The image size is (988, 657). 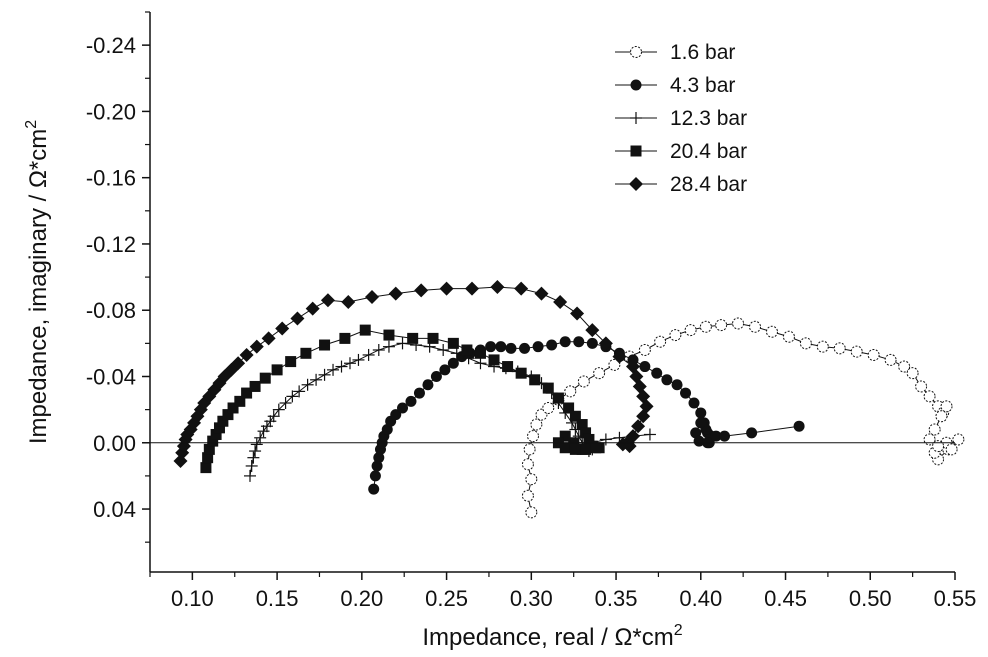 I want to click on x-tick-label: 0.30, so click(x=531, y=598).